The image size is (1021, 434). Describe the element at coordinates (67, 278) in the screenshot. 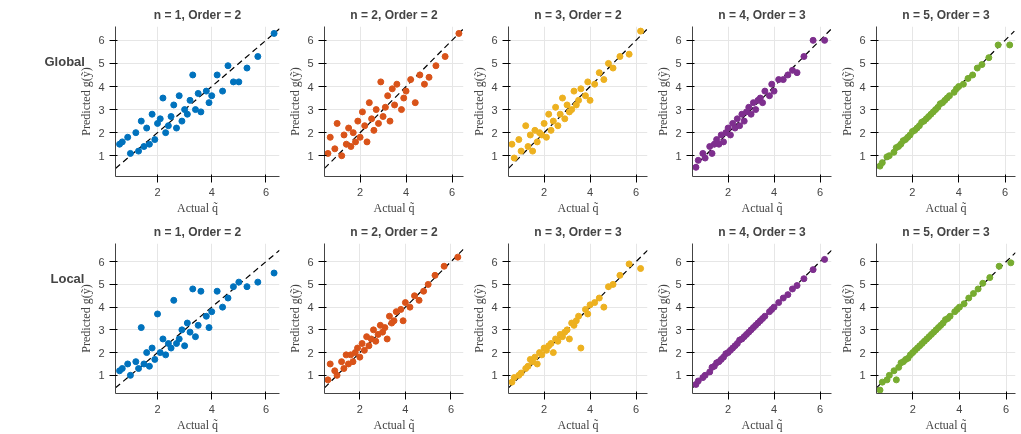

I see `text: Local` at that location.